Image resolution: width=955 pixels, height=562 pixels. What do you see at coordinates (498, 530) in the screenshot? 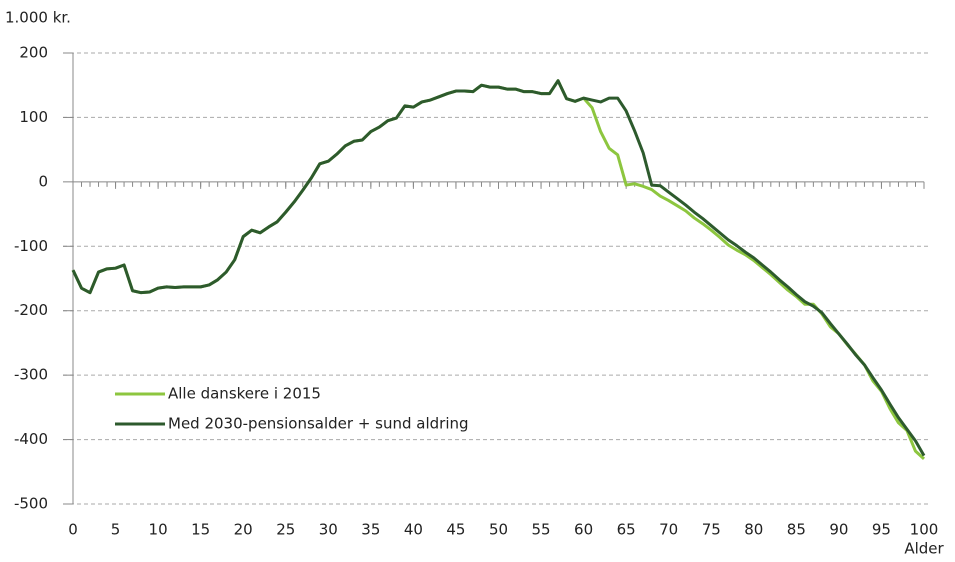
I see `x-tick-label: 50` at bounding box center [498, 530].